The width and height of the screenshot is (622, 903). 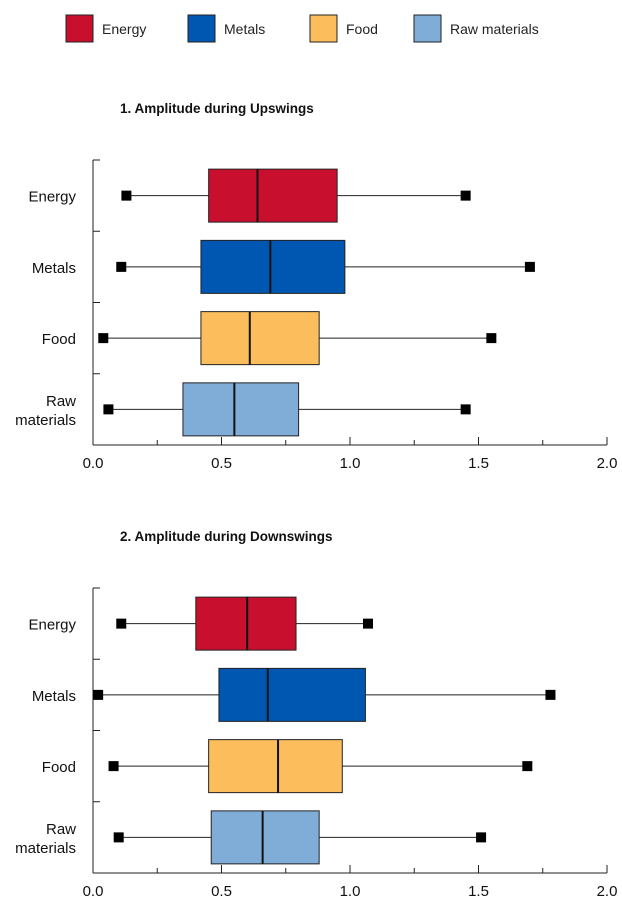 I want to click on max-marker-downswings-raw-materials, so click(x=481, y=837).